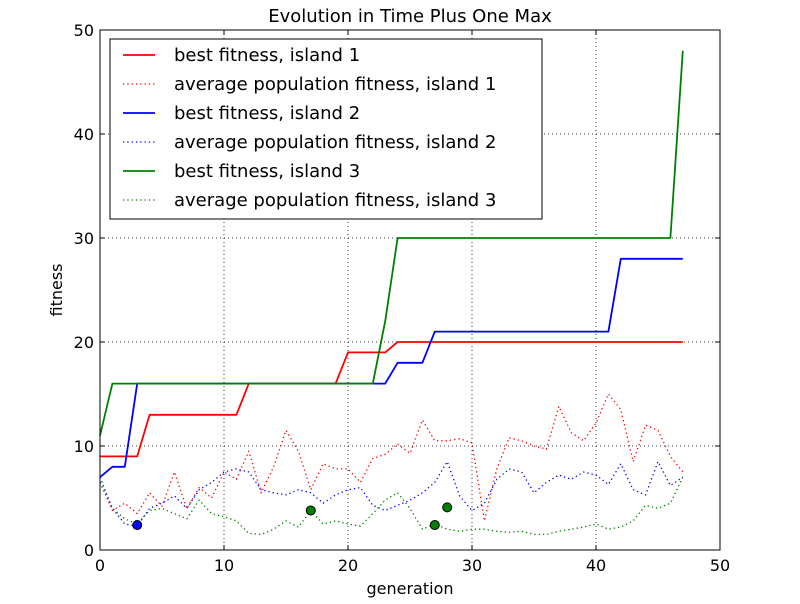 The image size is (800, 604). Describe the element at coordinates (596, 565) in the screenshot. I see `x-tick-label: 40` at that location.